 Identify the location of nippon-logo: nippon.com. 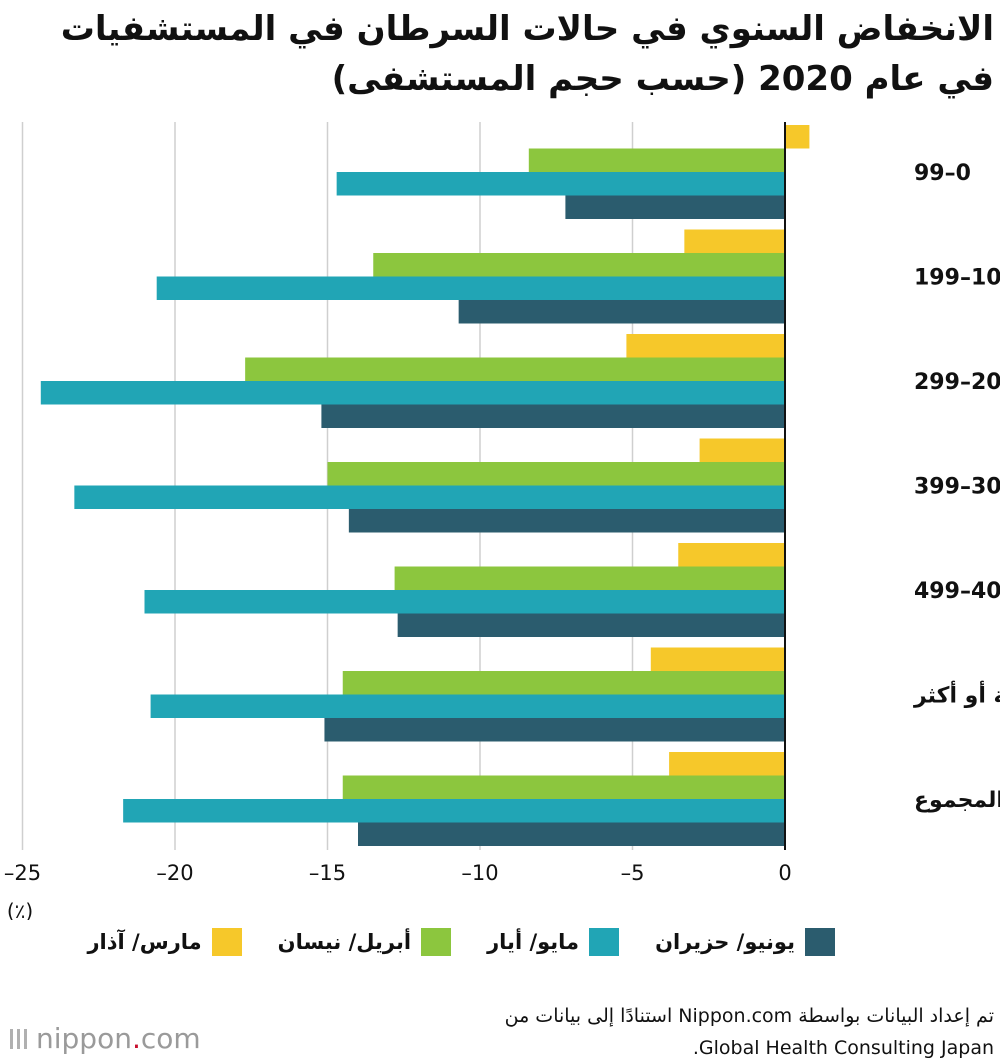
(104, 1038).